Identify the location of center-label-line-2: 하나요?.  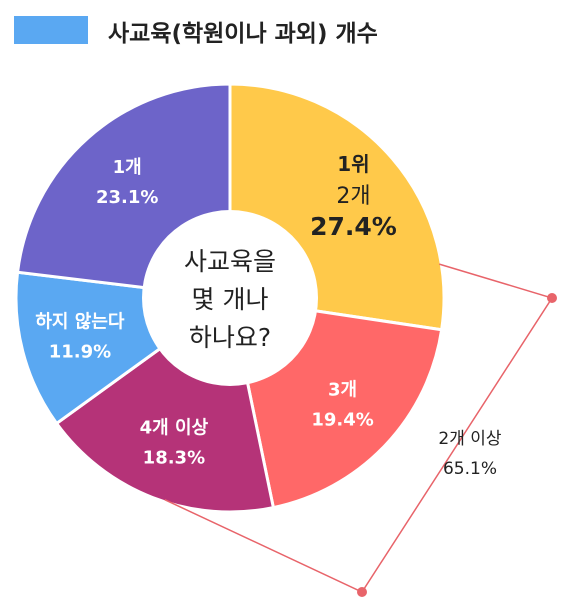
(230, 337).